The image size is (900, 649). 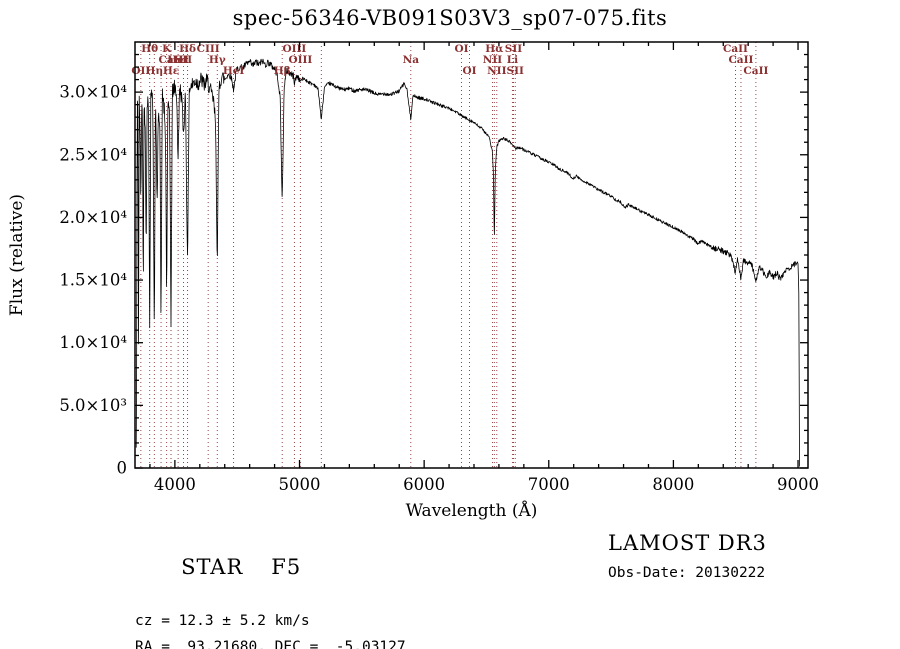 What do you see at coordinates (512, 60) in the screenshot?
I see `svg-text: Li` at bounding box center [512, 60].